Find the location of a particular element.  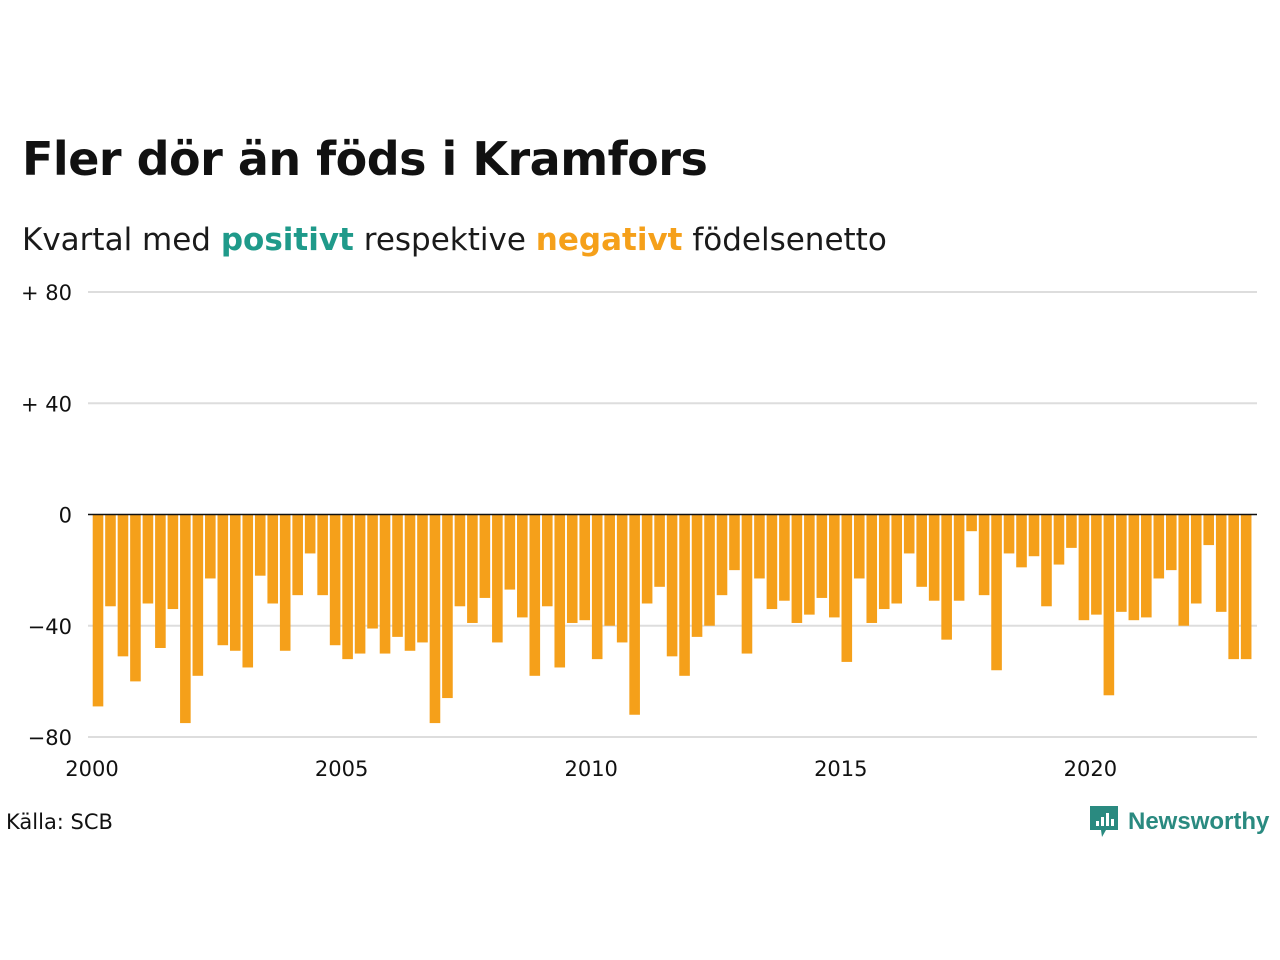

bar-2007-Q4 is located at coordinates (485, 556).